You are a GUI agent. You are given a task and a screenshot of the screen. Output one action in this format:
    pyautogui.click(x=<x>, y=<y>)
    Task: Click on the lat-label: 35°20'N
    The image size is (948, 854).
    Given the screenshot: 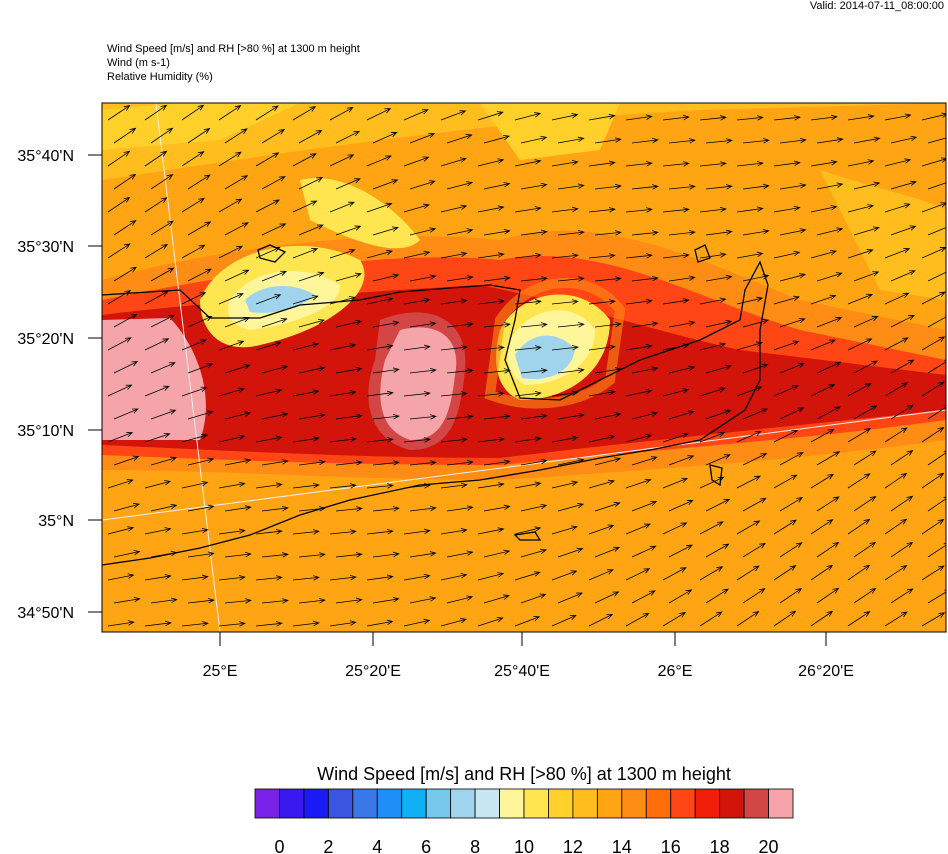 What is the action you would take?
    pyautogui.click(x=45, y=339)
    